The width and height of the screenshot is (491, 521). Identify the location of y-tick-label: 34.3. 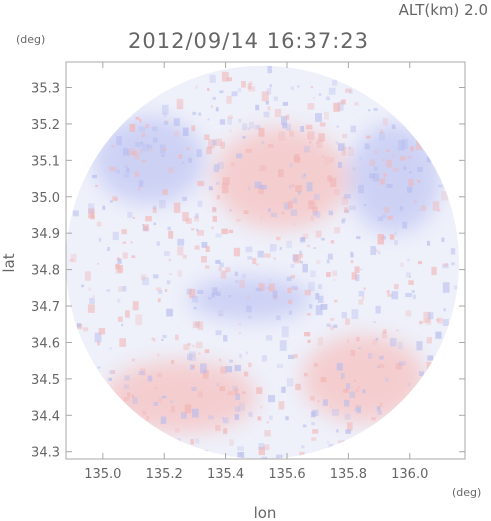
(45, 453).